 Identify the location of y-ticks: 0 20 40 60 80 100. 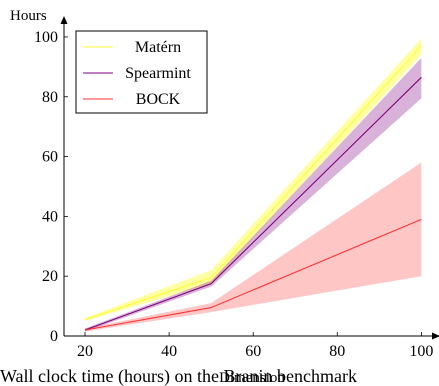
(51, 187).